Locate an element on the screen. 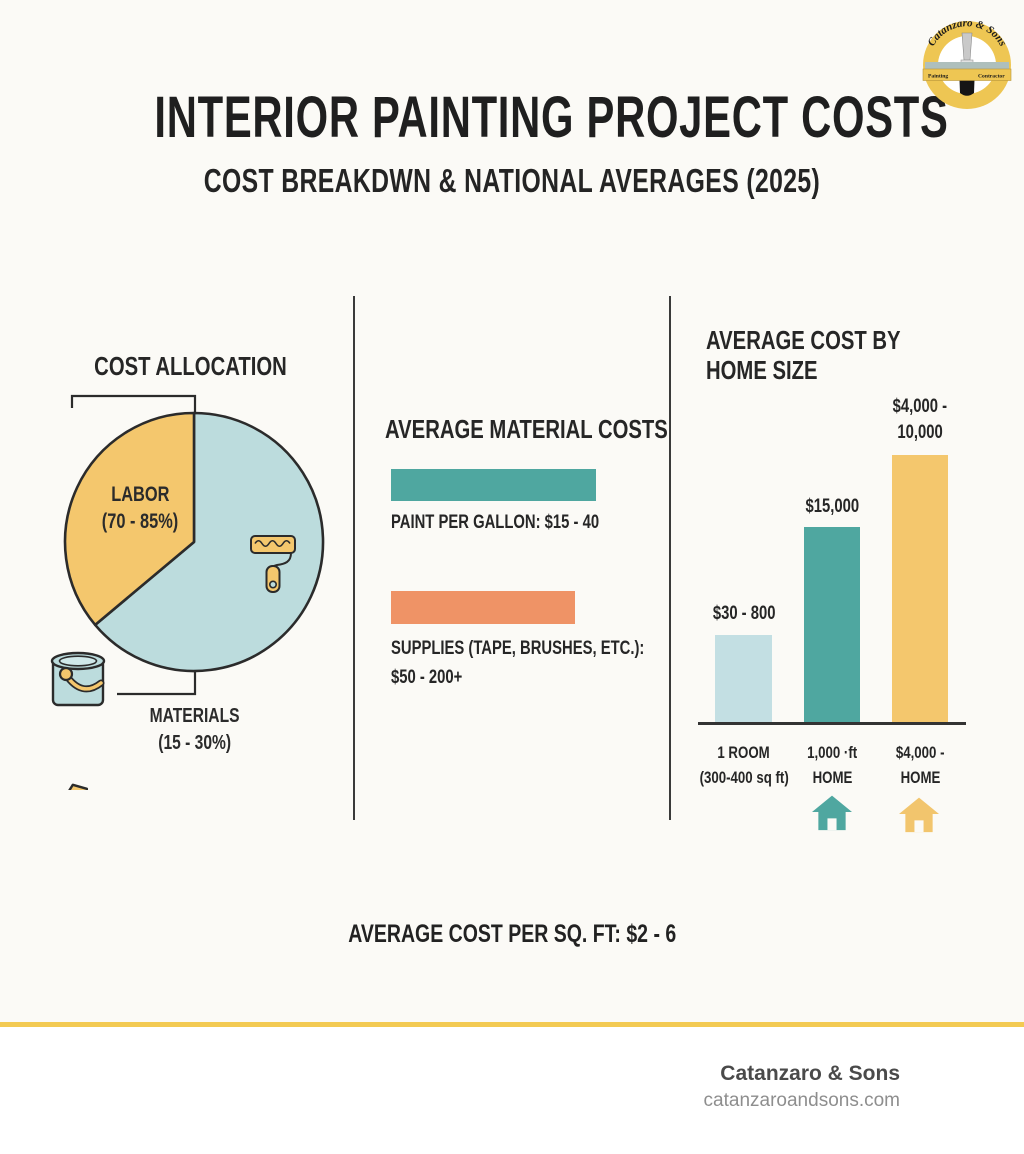 The width and height of the screenshot is (1024, 1154). labor-callout-line is located at coordinates (133, 404).